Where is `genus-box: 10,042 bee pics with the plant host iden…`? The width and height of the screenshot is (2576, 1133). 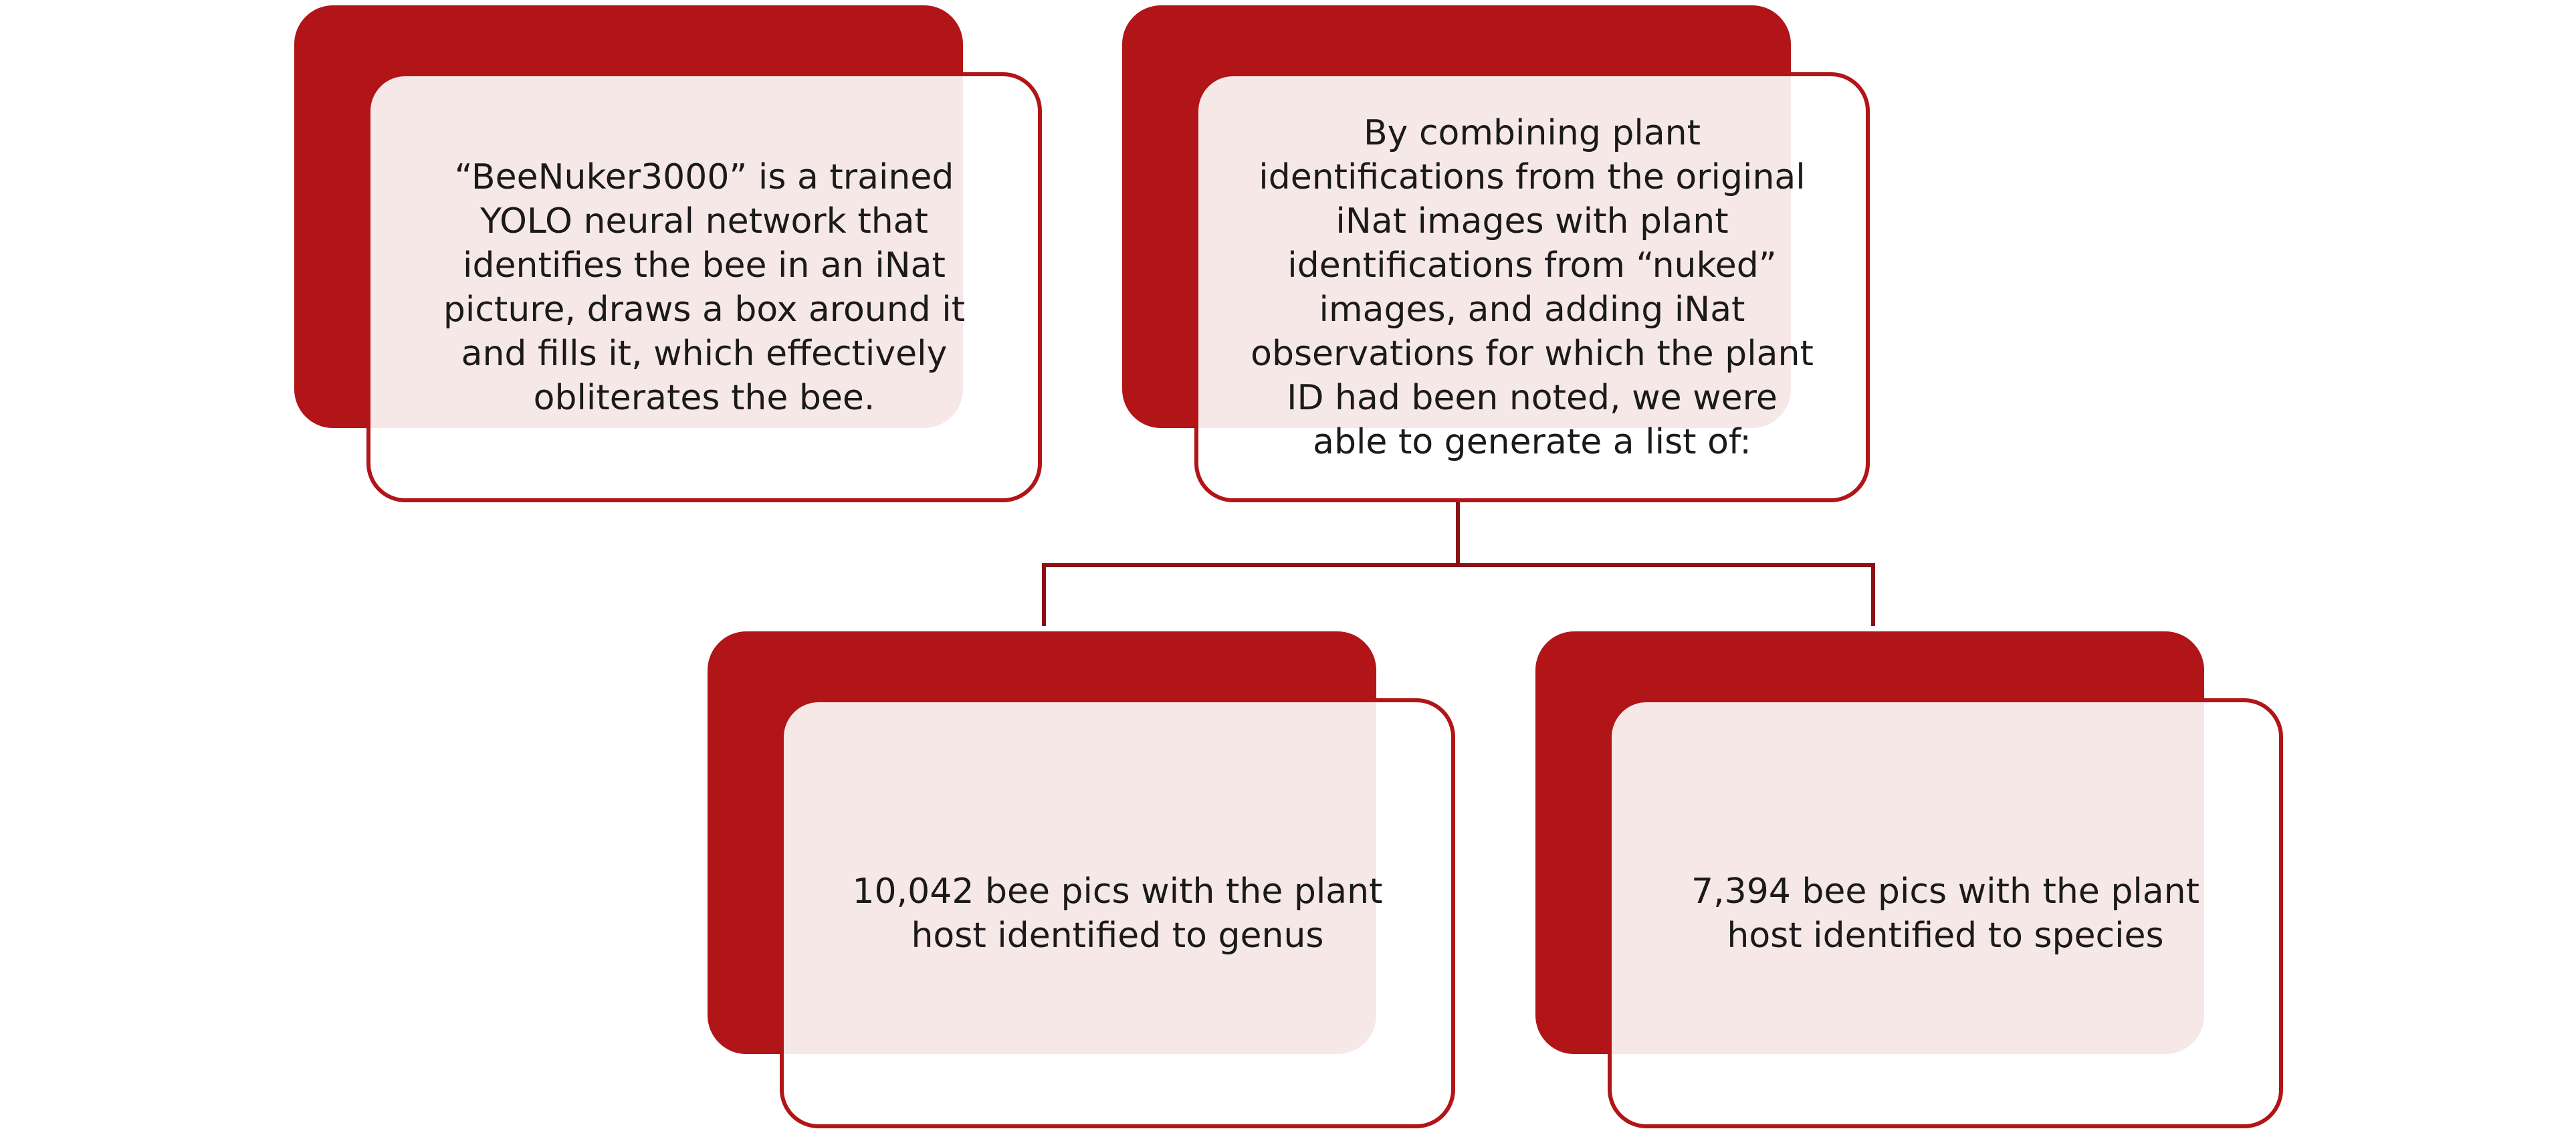
genus-box: 10,042 bee pics with the plant host iden… is located at coordinates (1117, 913).